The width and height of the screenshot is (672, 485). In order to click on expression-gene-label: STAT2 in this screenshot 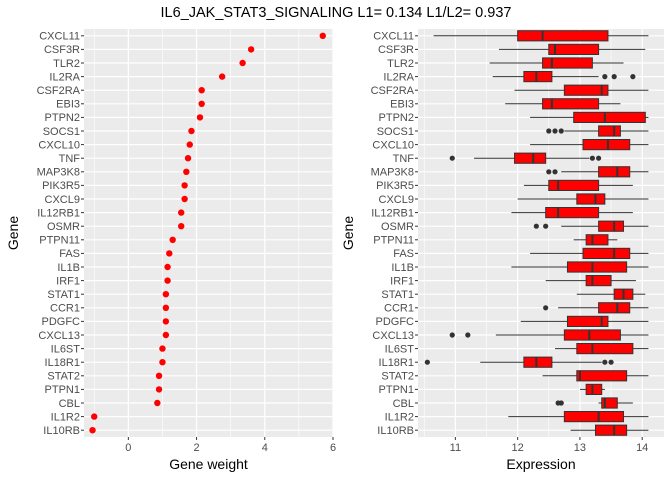, I will do `click(397, 377)`.